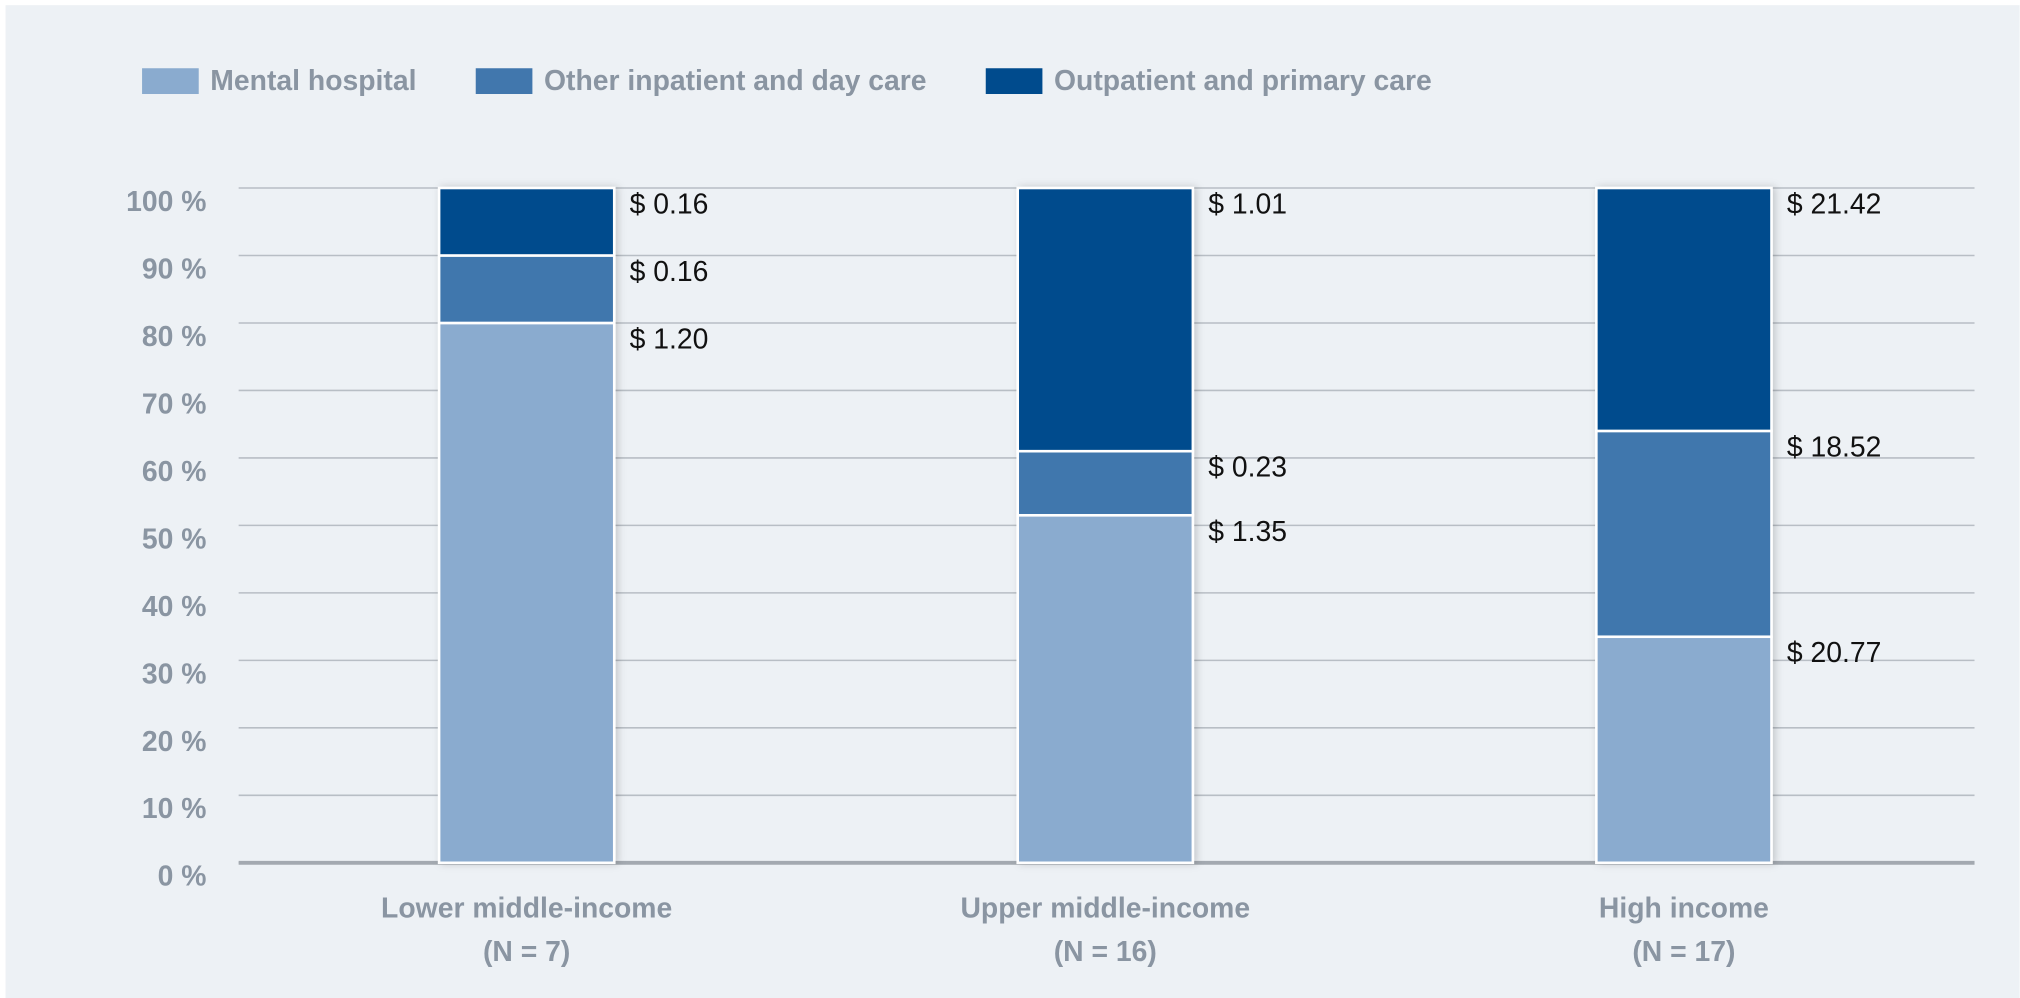 This screenshot has width=2020, height=998. Describe the element at coordinates (526, 953) in the screenshot. I see `x-tick-line: (N = 7)` at that location.